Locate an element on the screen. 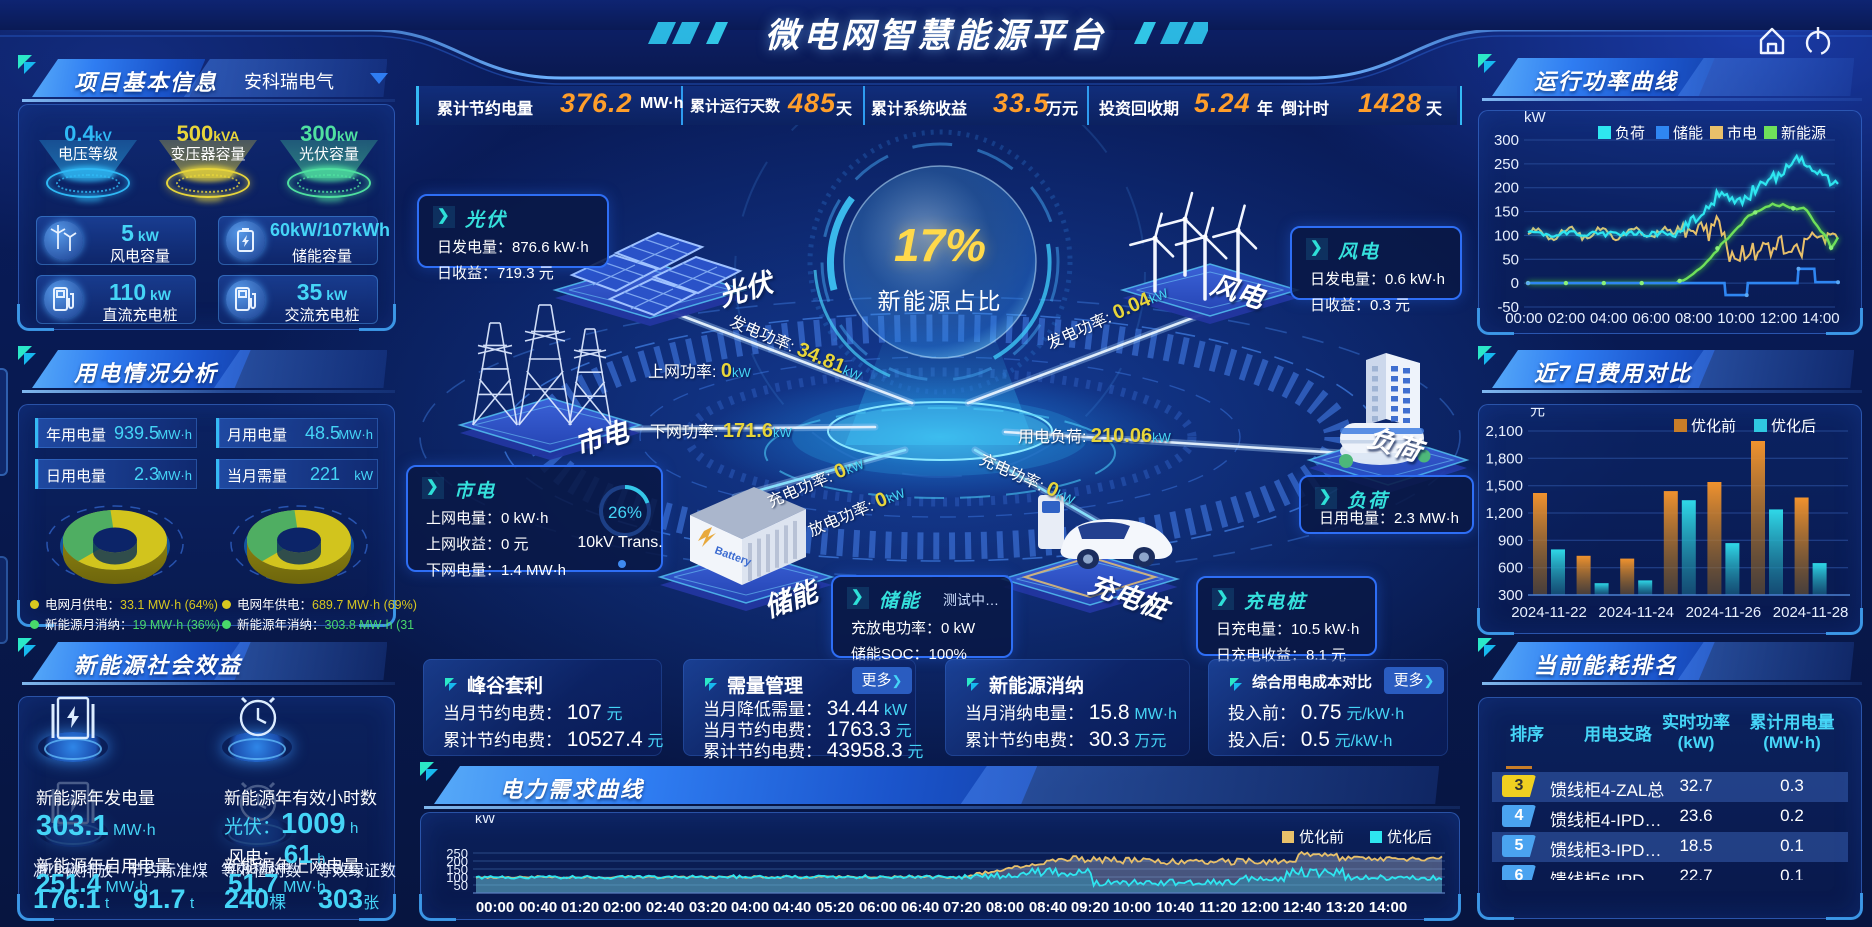 This screenshot has width=1872, height=927. svg-text: 600 is located at coordinates (1510, 568).